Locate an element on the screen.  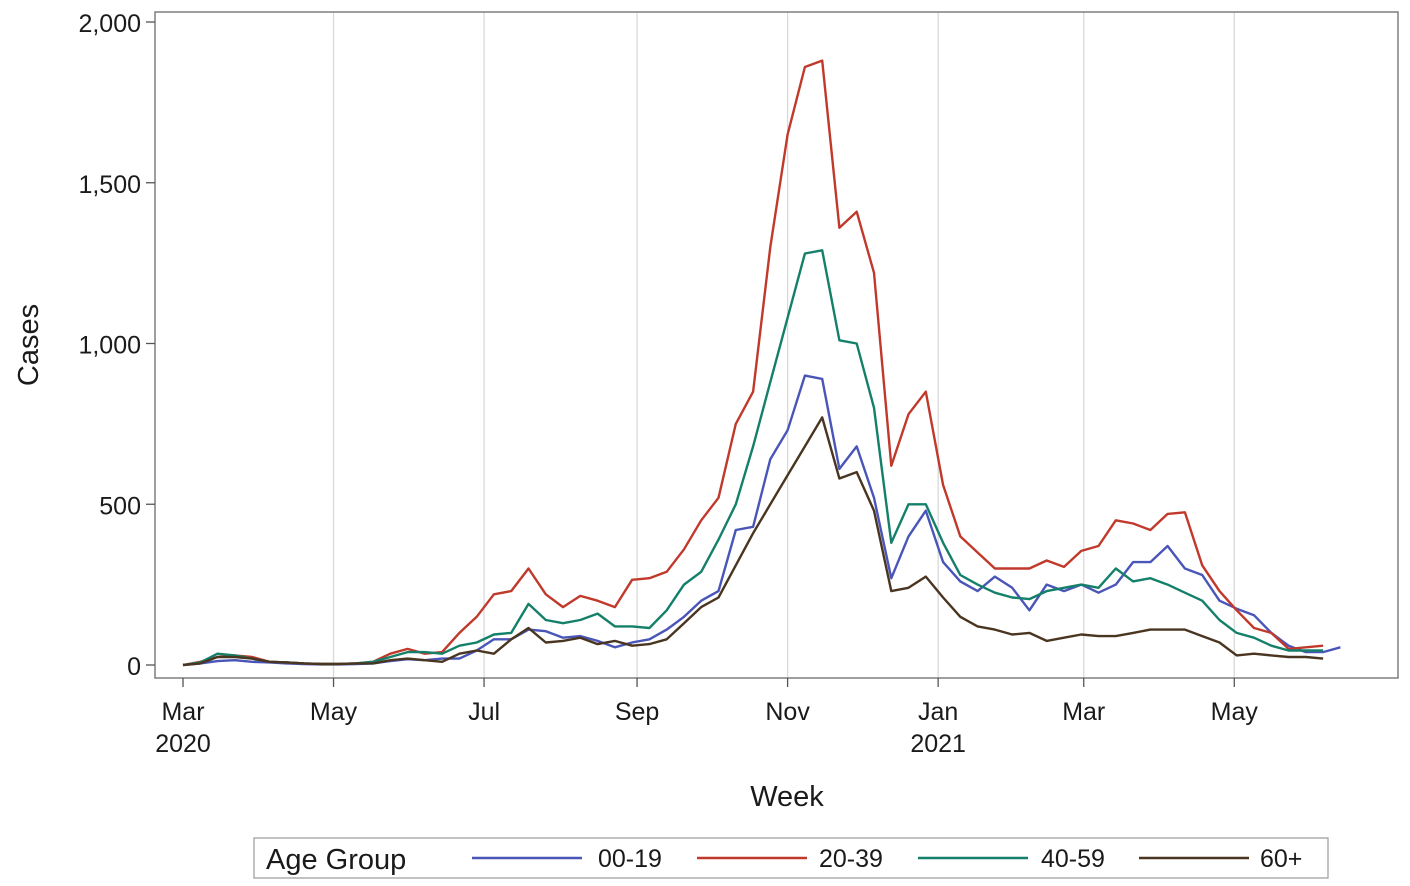
legend: Age Group 00-19 20-39 40-59 60+ is located at coordinates (791, 858).